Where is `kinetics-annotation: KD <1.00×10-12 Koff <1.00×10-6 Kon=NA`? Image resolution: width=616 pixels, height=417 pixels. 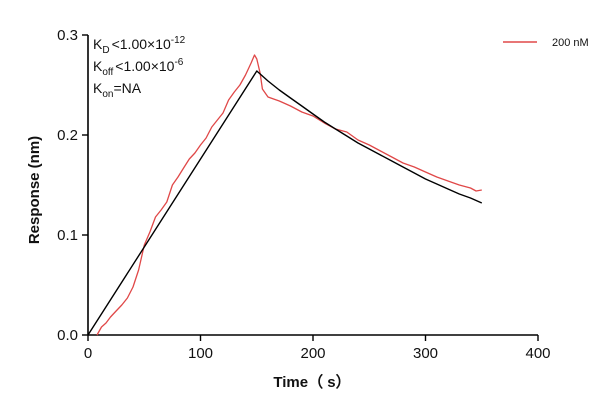 kinetics-annotation: KD <1.00×10-12 Koff <1.00×10-6 Kon=NA is located at coordinates (139, 67).